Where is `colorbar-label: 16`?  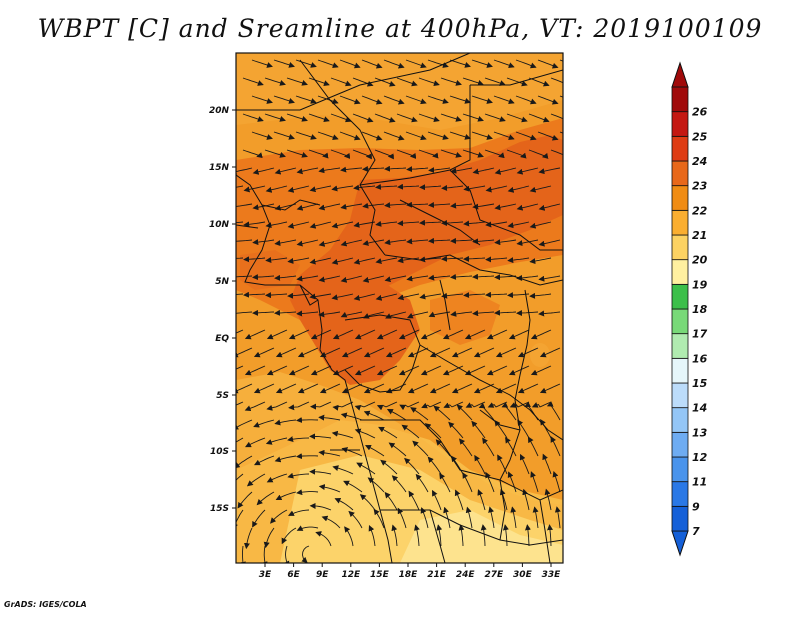 colorbar-label: 16 is located at coordinates (700, 358).